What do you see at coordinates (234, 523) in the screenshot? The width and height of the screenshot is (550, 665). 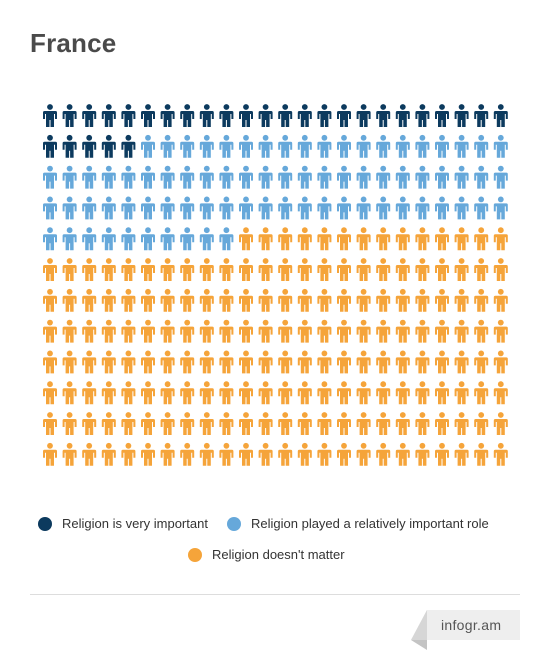 I see `legend-swatch-relatively-important` at bounding box center [234, 523].